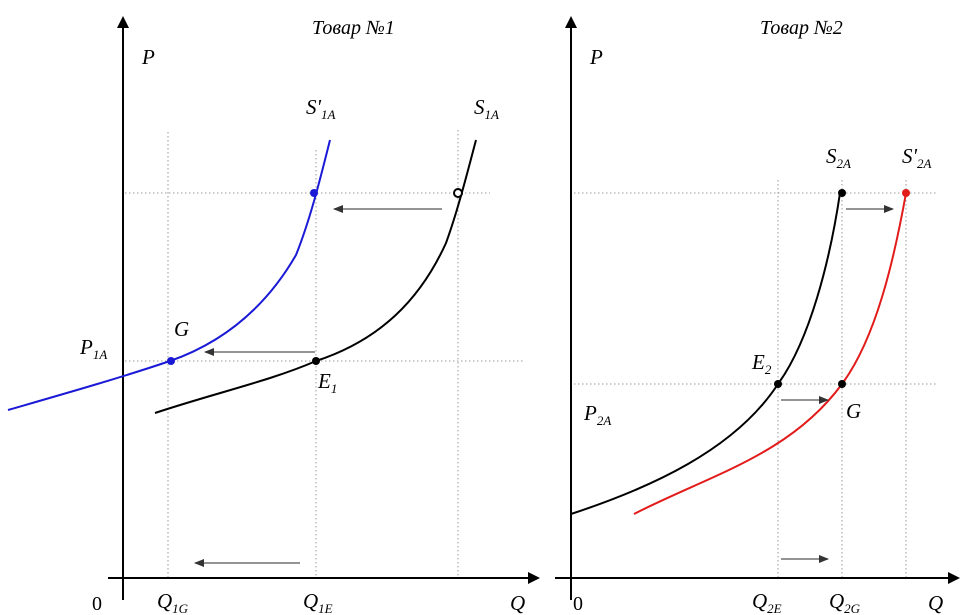 The image size is (960, 615). What do you see at coordinates (596, 57) in the screenshot?
I see `panel2-y-label: P` at bounding box center [596, 57].